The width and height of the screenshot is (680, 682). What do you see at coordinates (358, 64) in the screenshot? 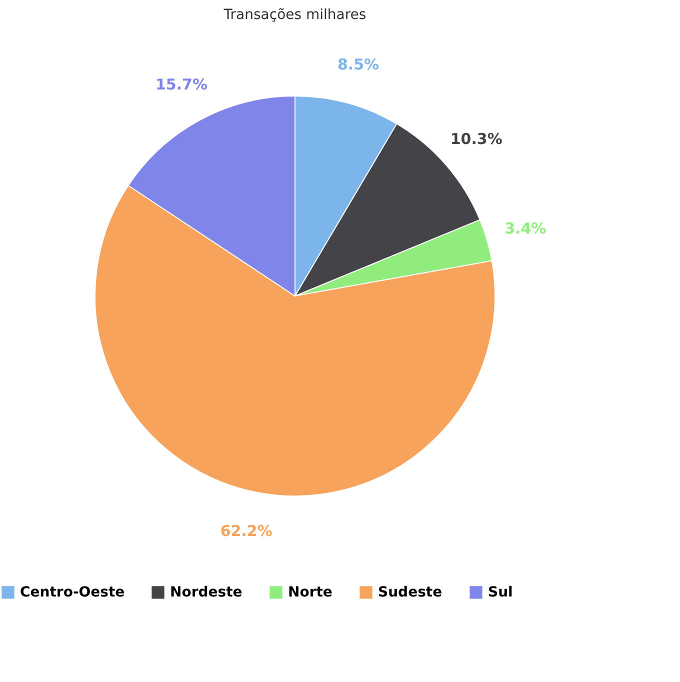
I see `data-label: 8.5%` at bounding box center [358, 64].